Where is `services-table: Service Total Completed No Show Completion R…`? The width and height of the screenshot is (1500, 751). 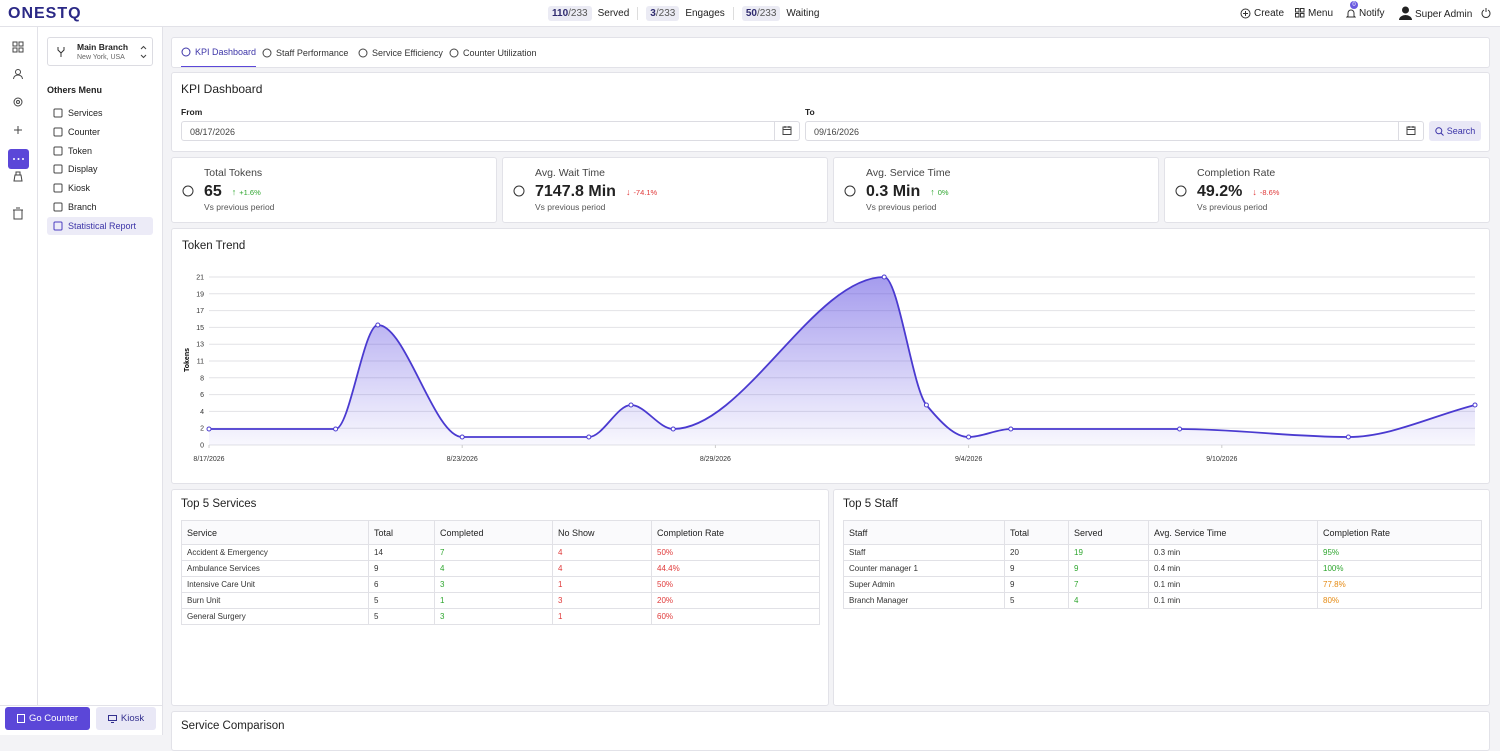 services-table: Service Total Completed No Show Completion R… is located at coordinates (500, 572).